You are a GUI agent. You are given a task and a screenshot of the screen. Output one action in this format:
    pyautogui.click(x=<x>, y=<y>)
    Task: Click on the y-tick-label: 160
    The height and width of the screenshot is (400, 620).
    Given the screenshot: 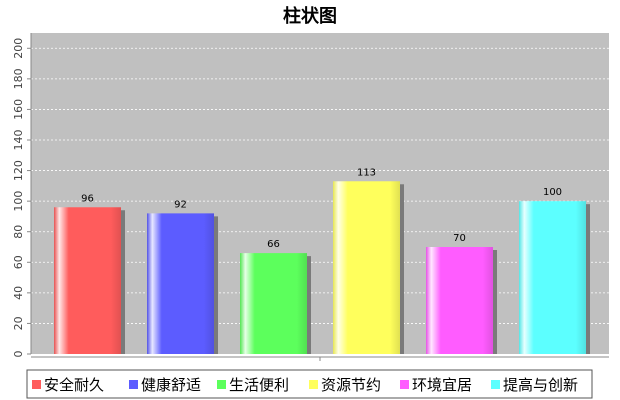 What is the action you would take?
    pyautogui.click(x=18, y=109)
    